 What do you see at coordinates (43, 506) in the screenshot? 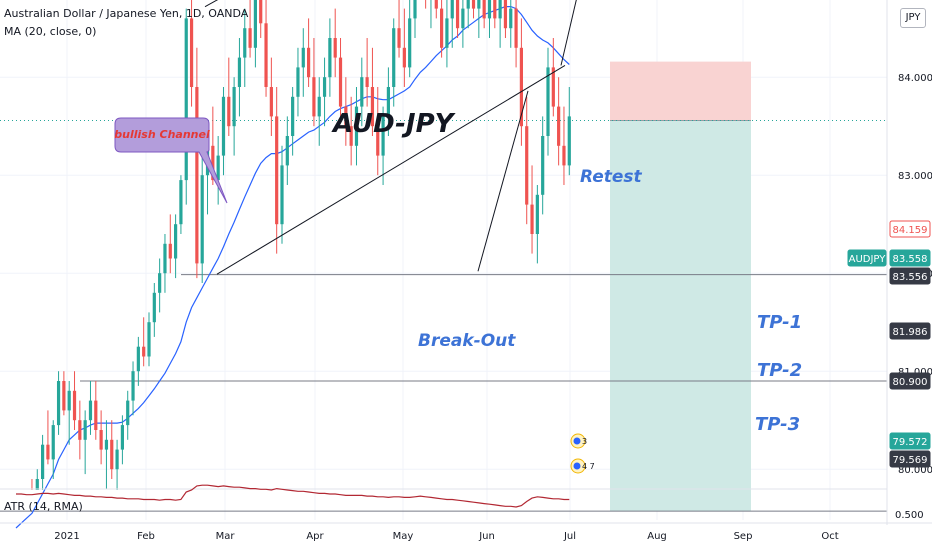
I see `atr-label: ATR (14, RMA)` at bounding box center [43, 506].